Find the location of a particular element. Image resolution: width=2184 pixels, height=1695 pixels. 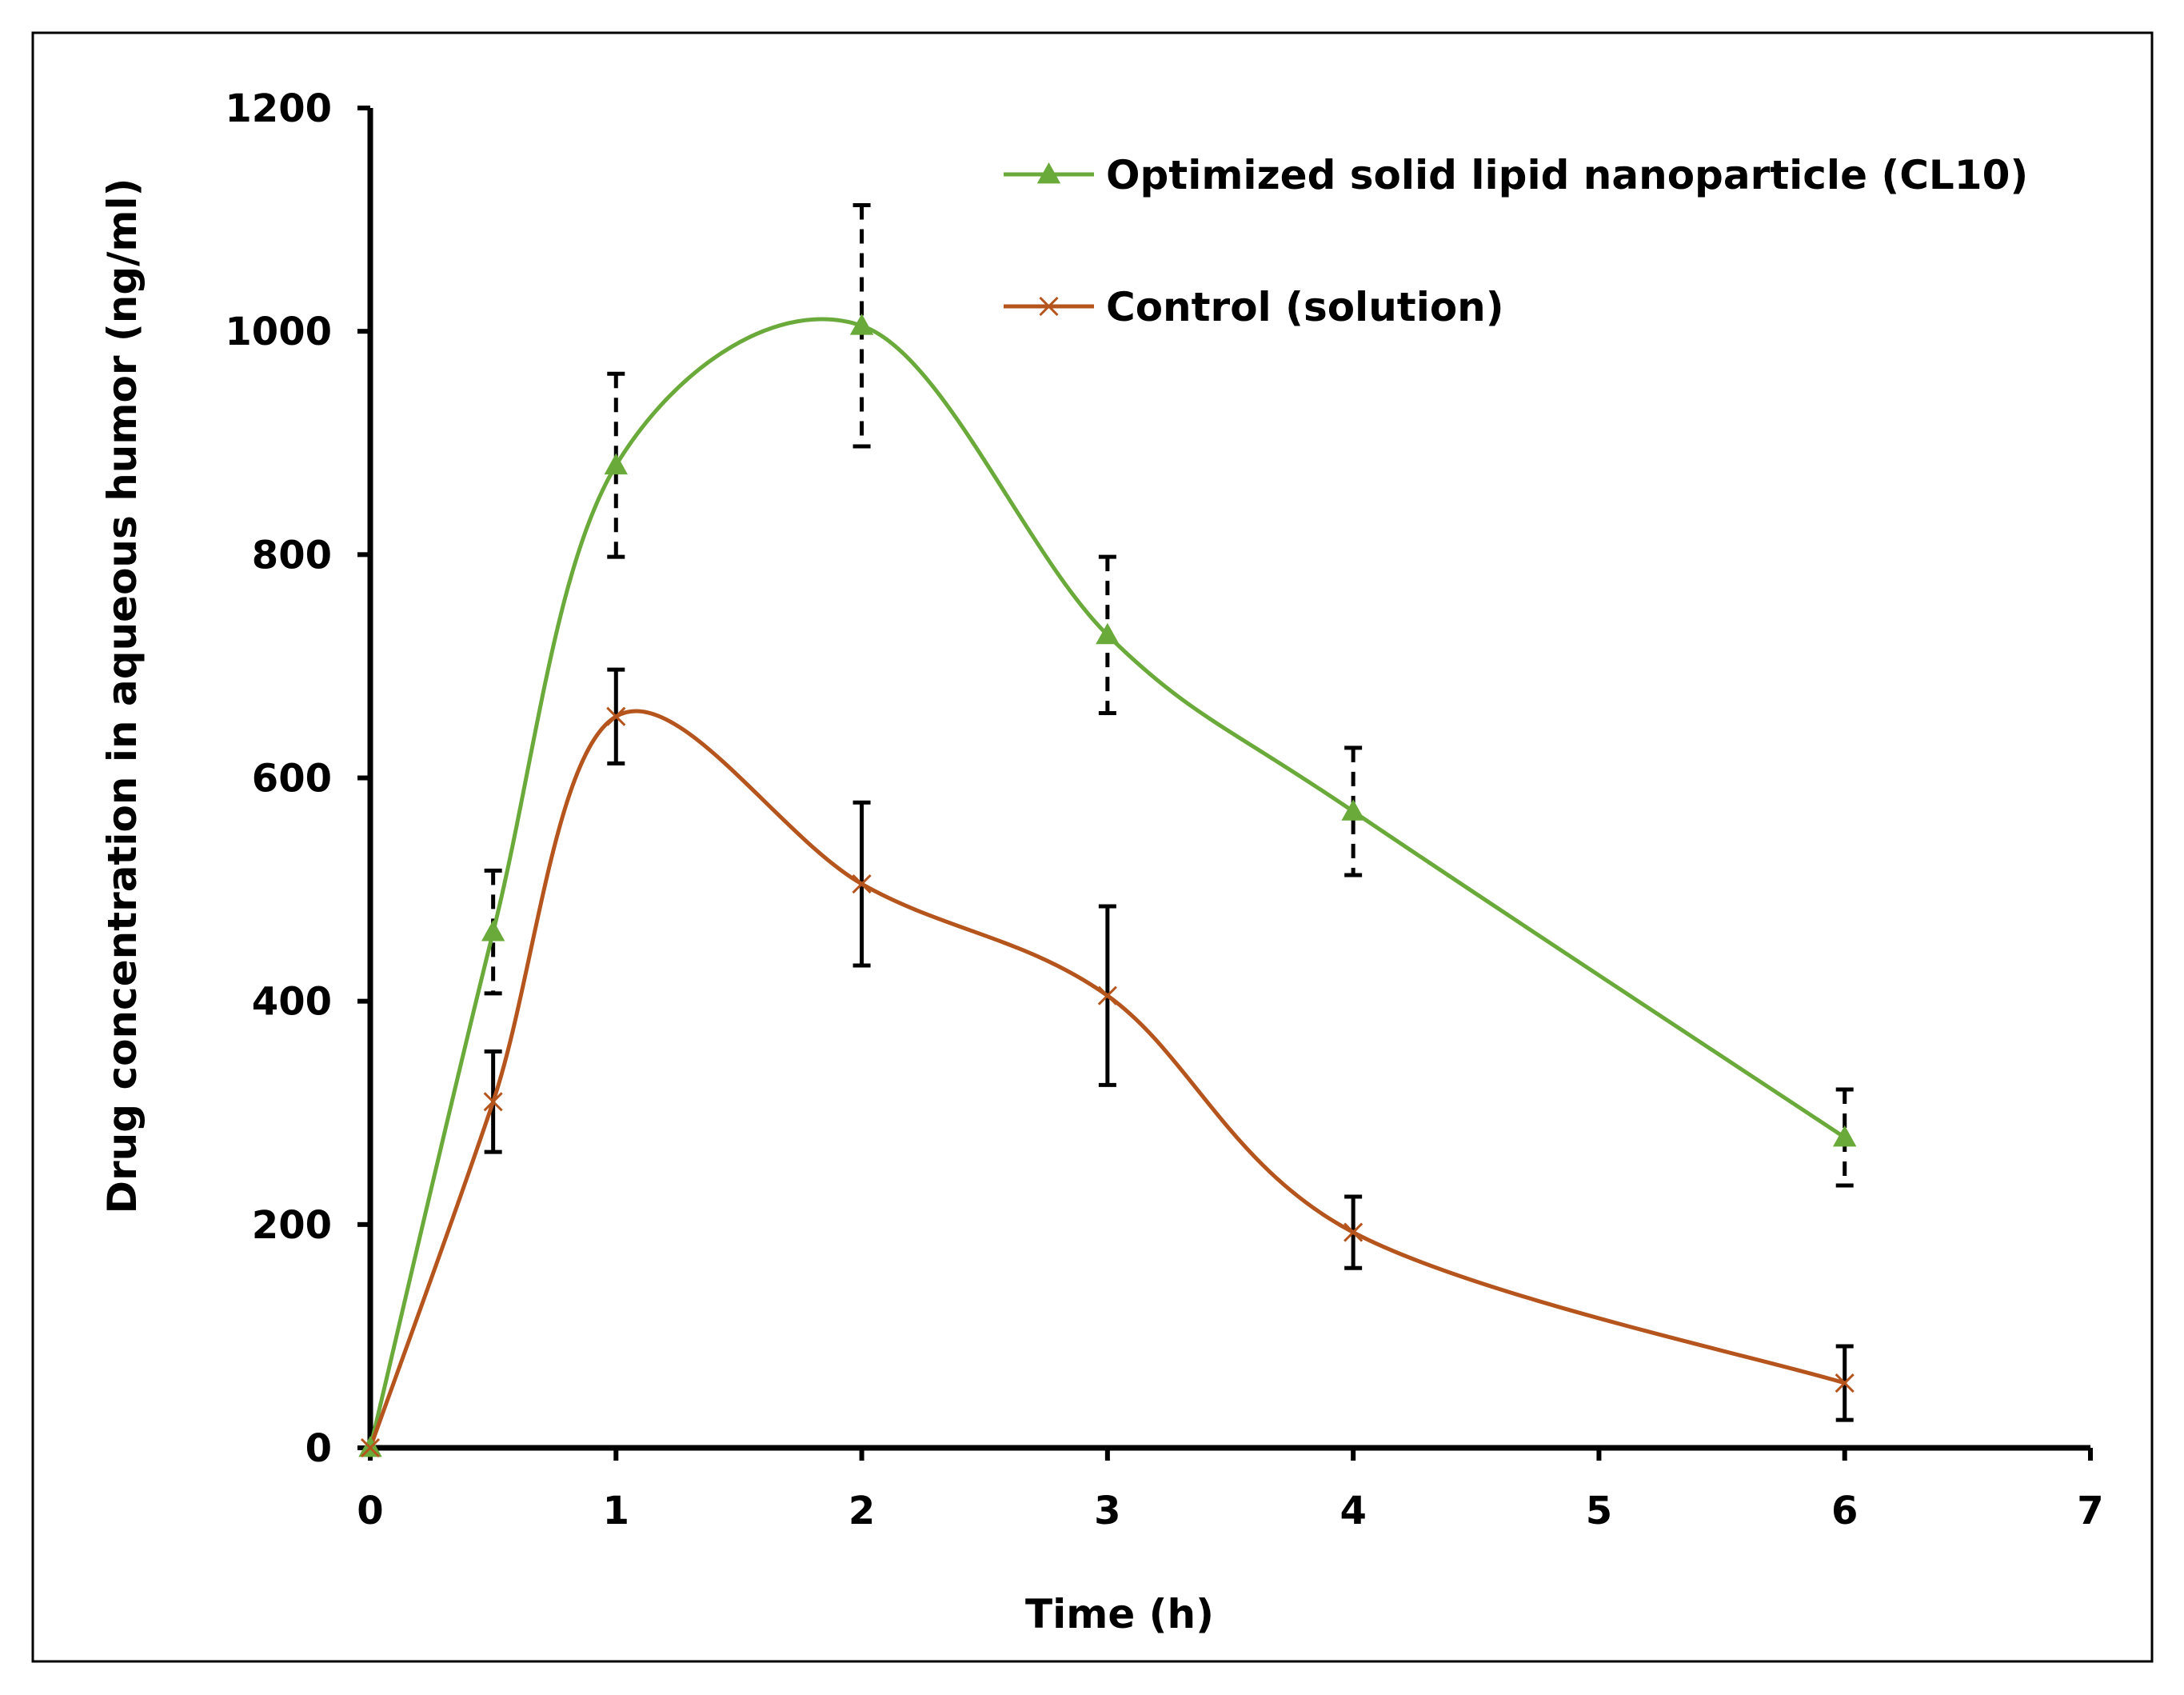

x-tick-label: 0 is located at coordinates (370, 1511).